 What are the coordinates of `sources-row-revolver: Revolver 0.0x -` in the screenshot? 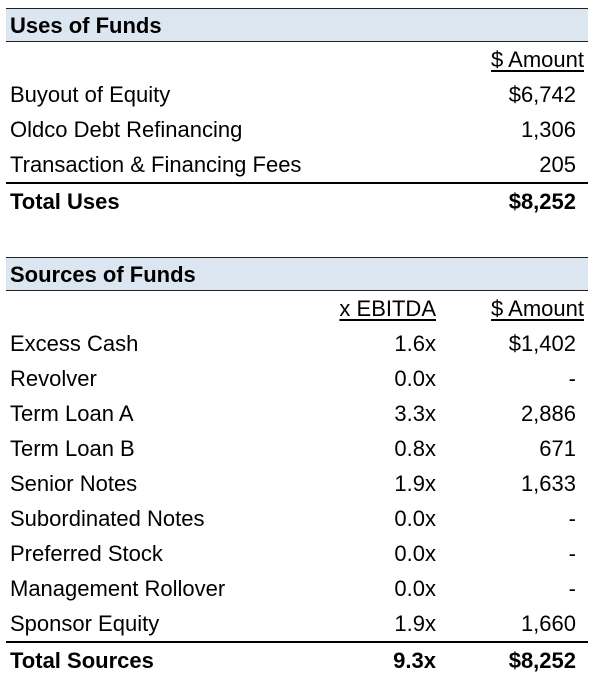 It's located at (297, 378).